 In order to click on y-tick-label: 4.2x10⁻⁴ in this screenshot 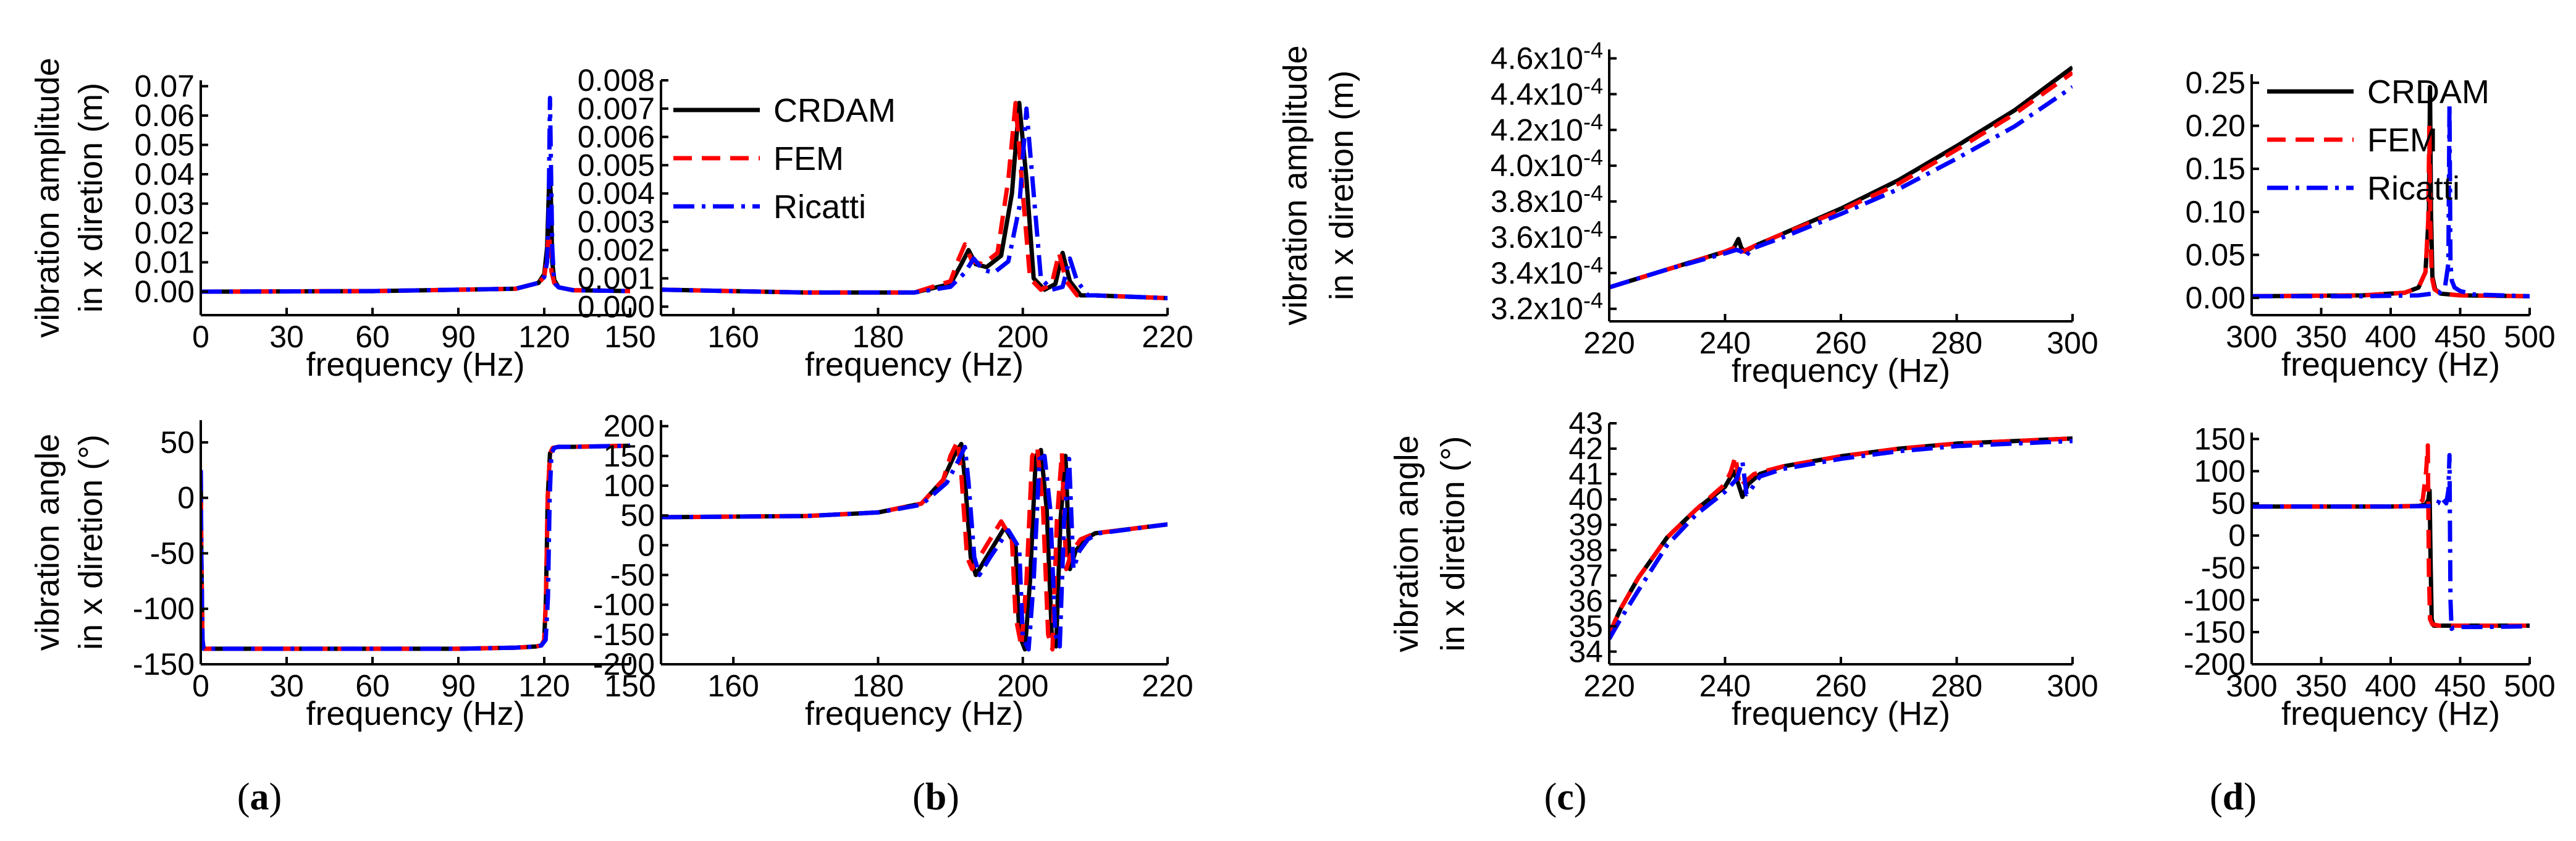, I will do `click(1547, 128)`.